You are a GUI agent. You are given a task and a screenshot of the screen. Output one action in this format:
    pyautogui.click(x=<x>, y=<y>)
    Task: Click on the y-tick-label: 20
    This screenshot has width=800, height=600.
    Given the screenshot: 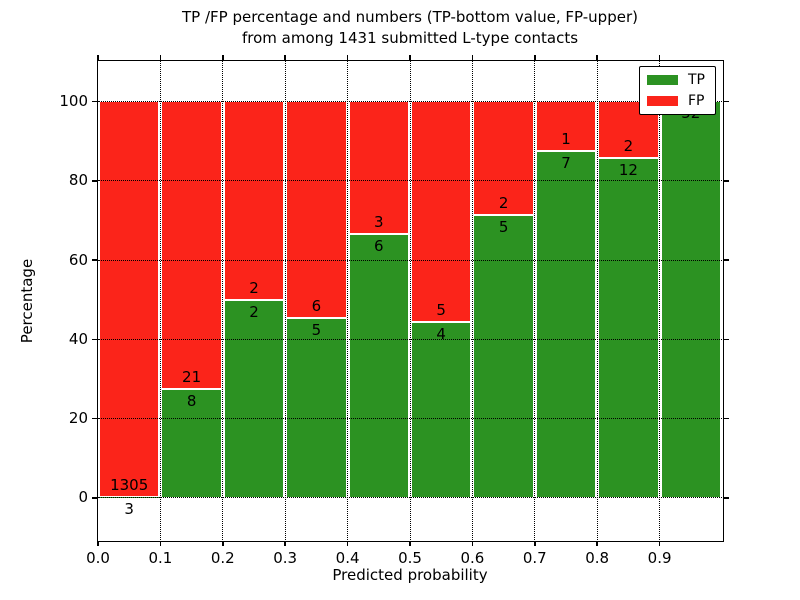 What is the action you would take?
    pyautogui.click(x=78, y=418)
    